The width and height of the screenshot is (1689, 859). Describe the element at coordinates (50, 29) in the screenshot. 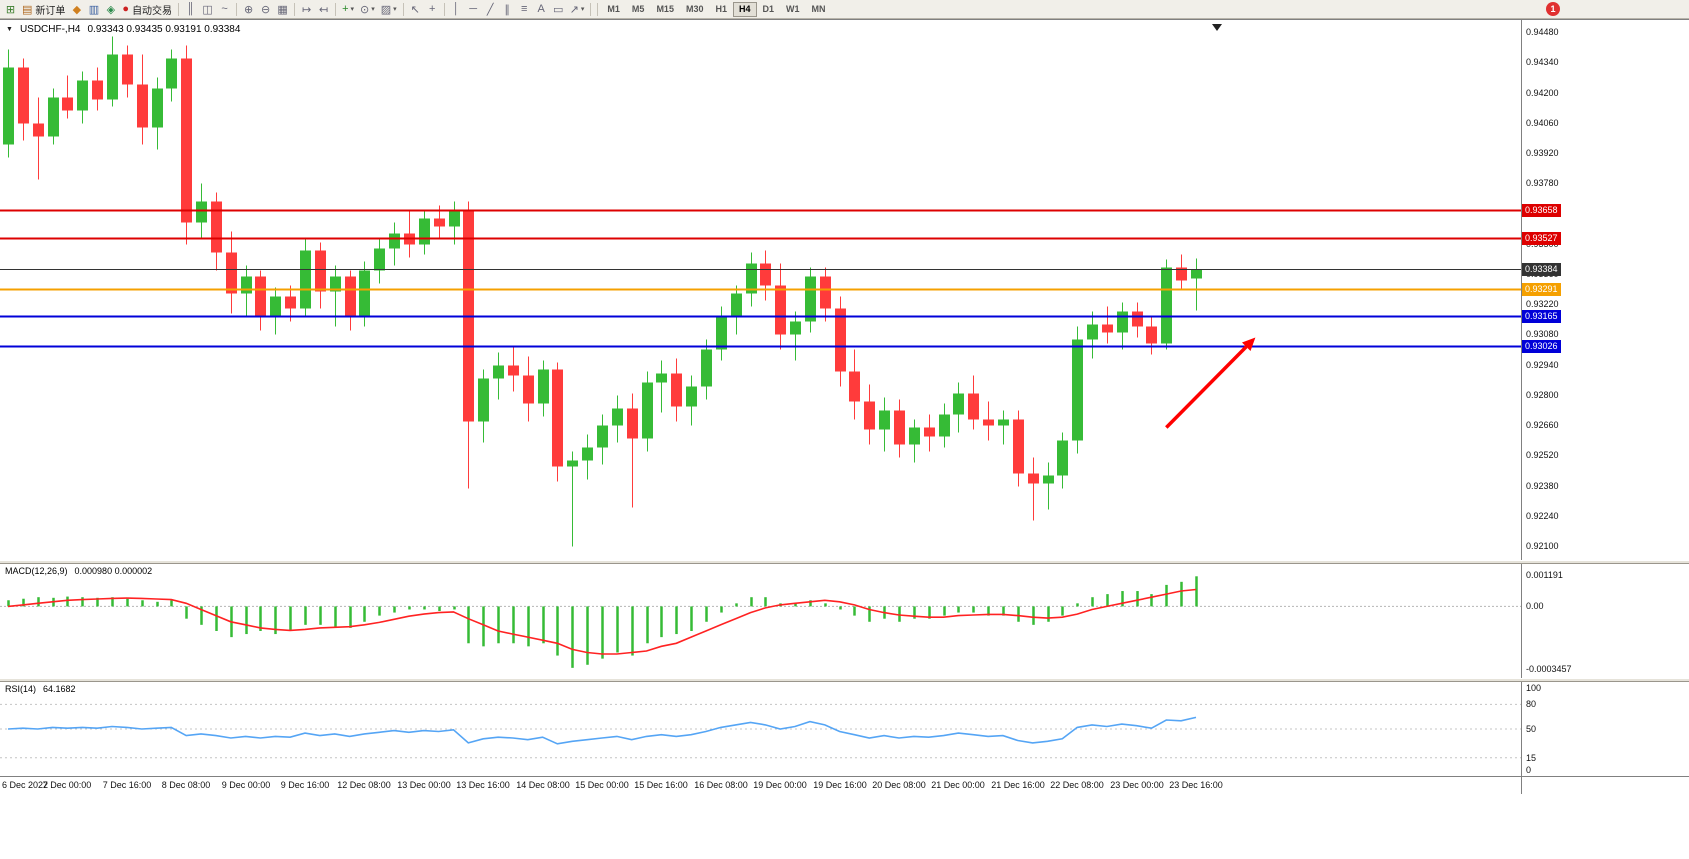

I see `symbol-timeframe-label: USDCHF-,H4` at that location.